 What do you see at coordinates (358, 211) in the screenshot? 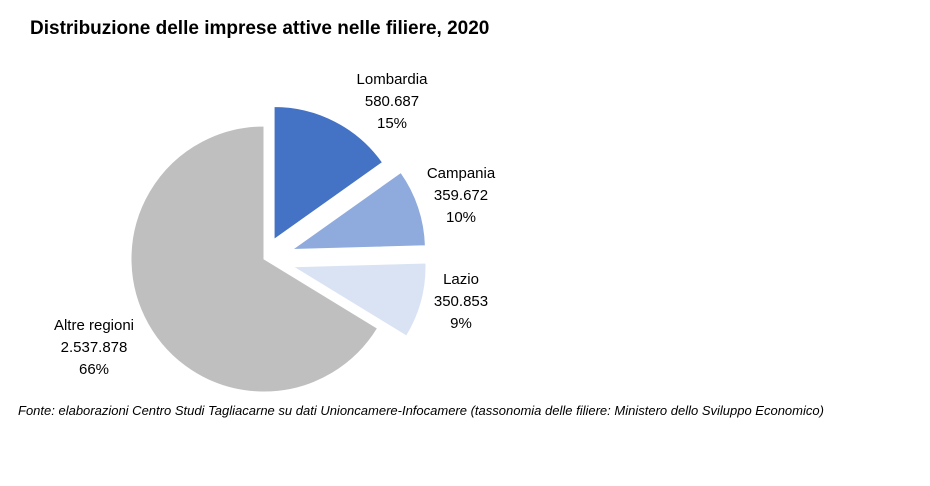
I see `pie-slice-campania` at bounding box center [358, 211].